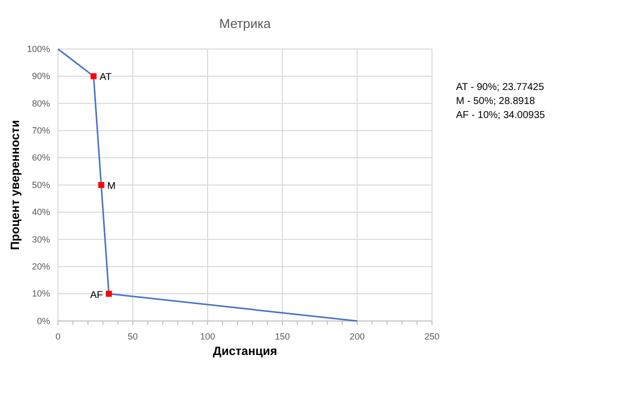 The height and width of the screenshot is (393, 624). What do you see at coordinates (106, 78) in the screenshot?
I see `annotation: AT` at bounding box center [106, 78].